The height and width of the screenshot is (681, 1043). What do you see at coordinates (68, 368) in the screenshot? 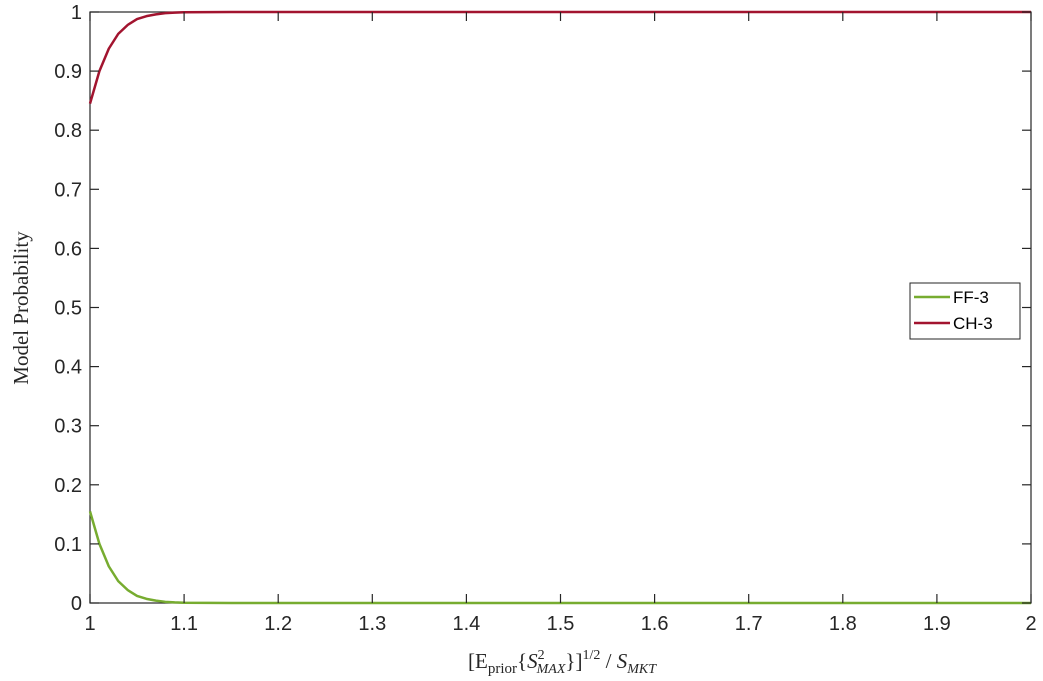
I see `y-tick-label: 0.4` at bounding box center [68, 368].